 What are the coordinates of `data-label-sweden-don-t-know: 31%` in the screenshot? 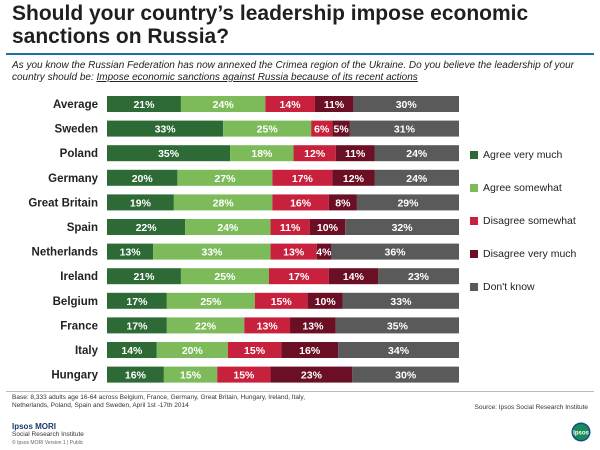 It's located at (405, 130).